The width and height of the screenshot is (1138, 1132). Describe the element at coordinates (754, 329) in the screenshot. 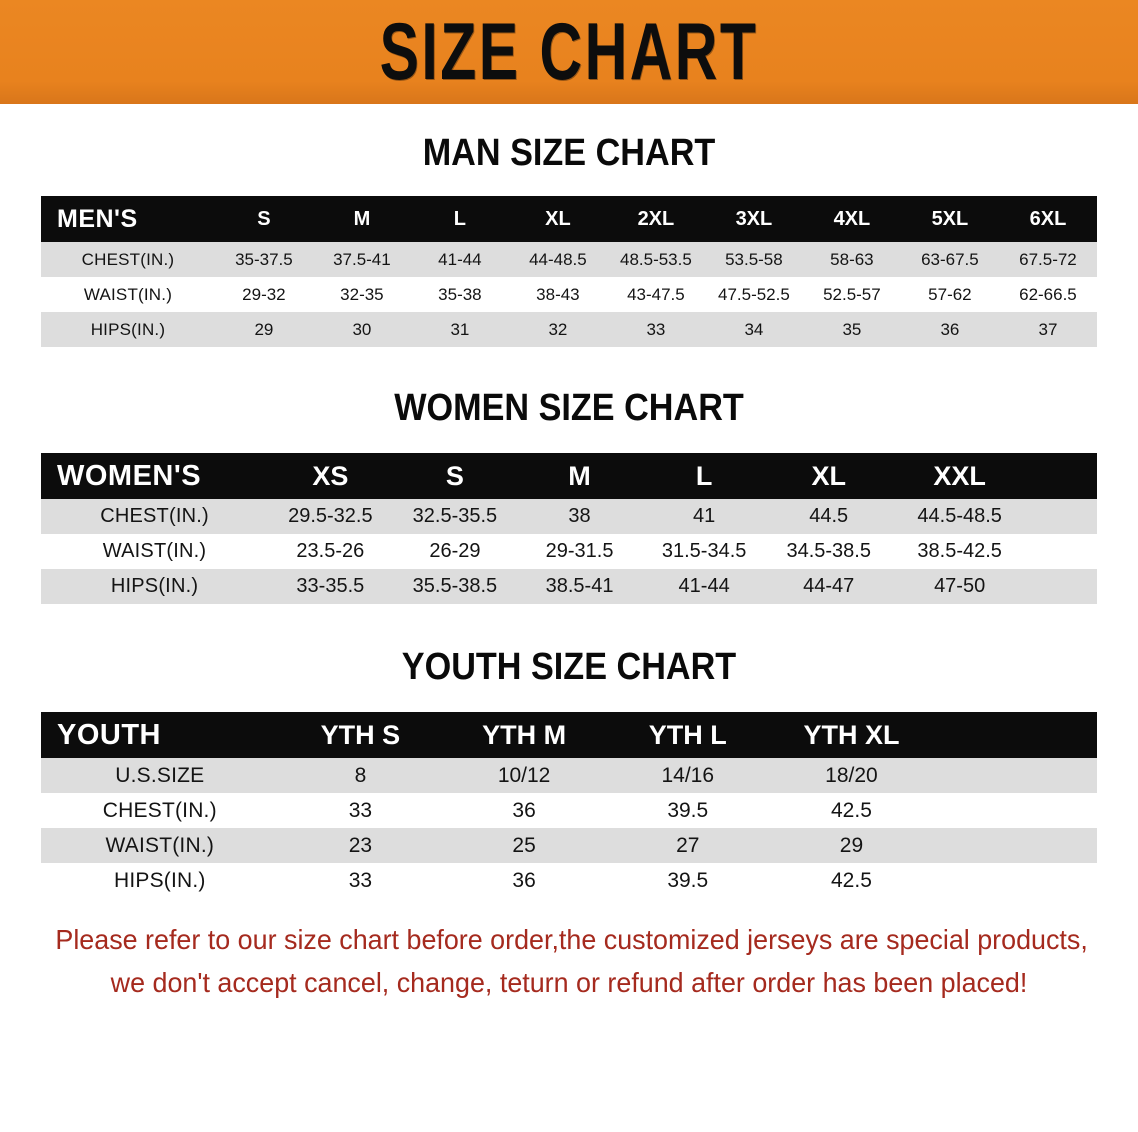

I see `table-cell: 34` at that location.